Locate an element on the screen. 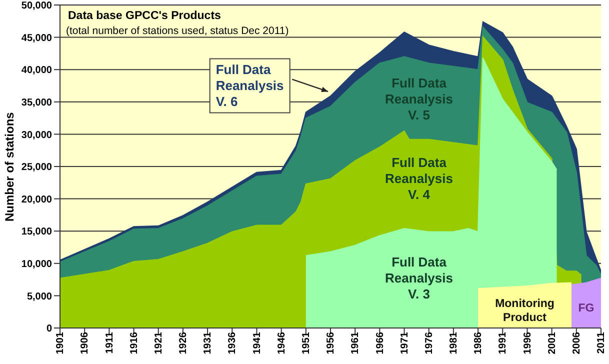 This screenshot has width=609, height=364. x-tick-label: 1986 is located at coordinates (478, 343).